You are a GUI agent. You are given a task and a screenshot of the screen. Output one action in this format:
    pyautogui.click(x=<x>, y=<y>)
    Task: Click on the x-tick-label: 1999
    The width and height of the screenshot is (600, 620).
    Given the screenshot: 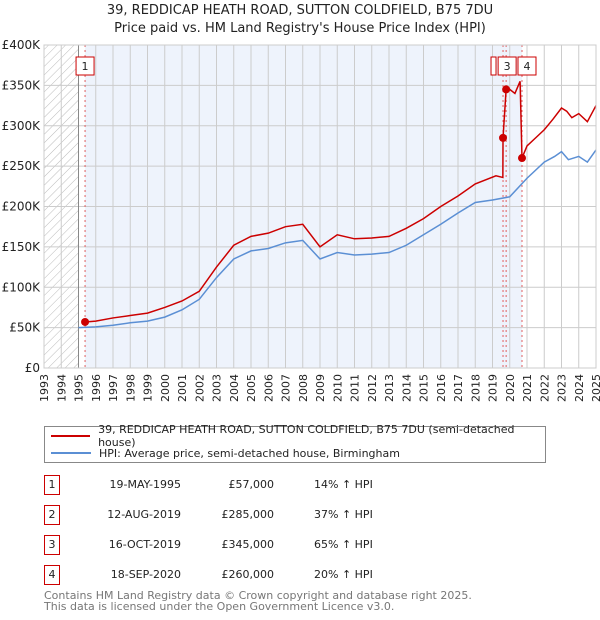 What is the action you would take?
    pyautogui.click(x=148, y=388)
    